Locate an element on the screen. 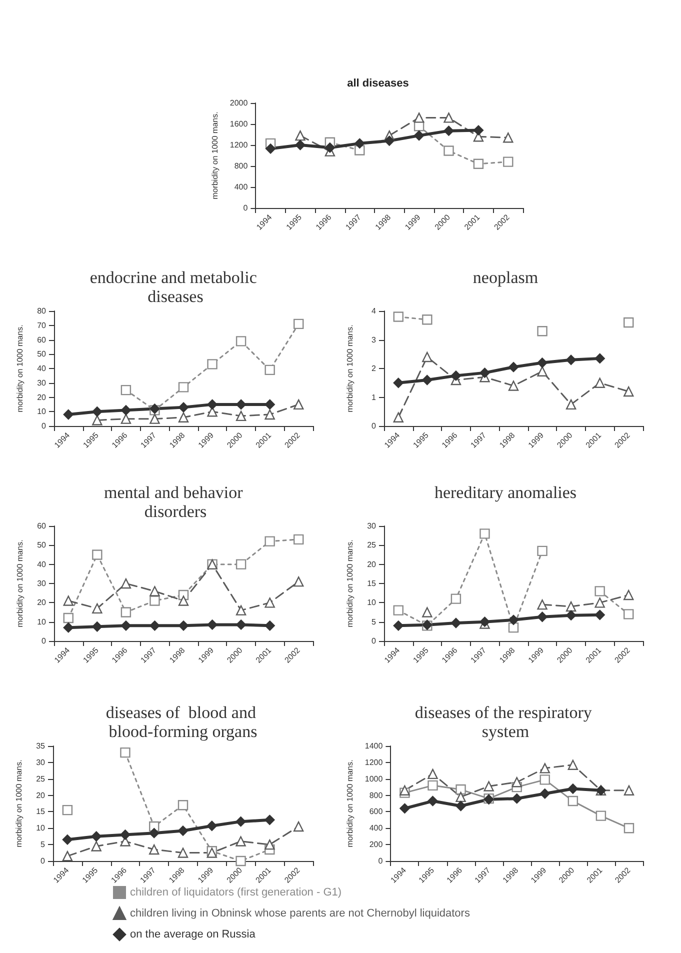 This screenshot has height=953, width=681. y-tick-label: 80 is located at coordinates (42, 311).